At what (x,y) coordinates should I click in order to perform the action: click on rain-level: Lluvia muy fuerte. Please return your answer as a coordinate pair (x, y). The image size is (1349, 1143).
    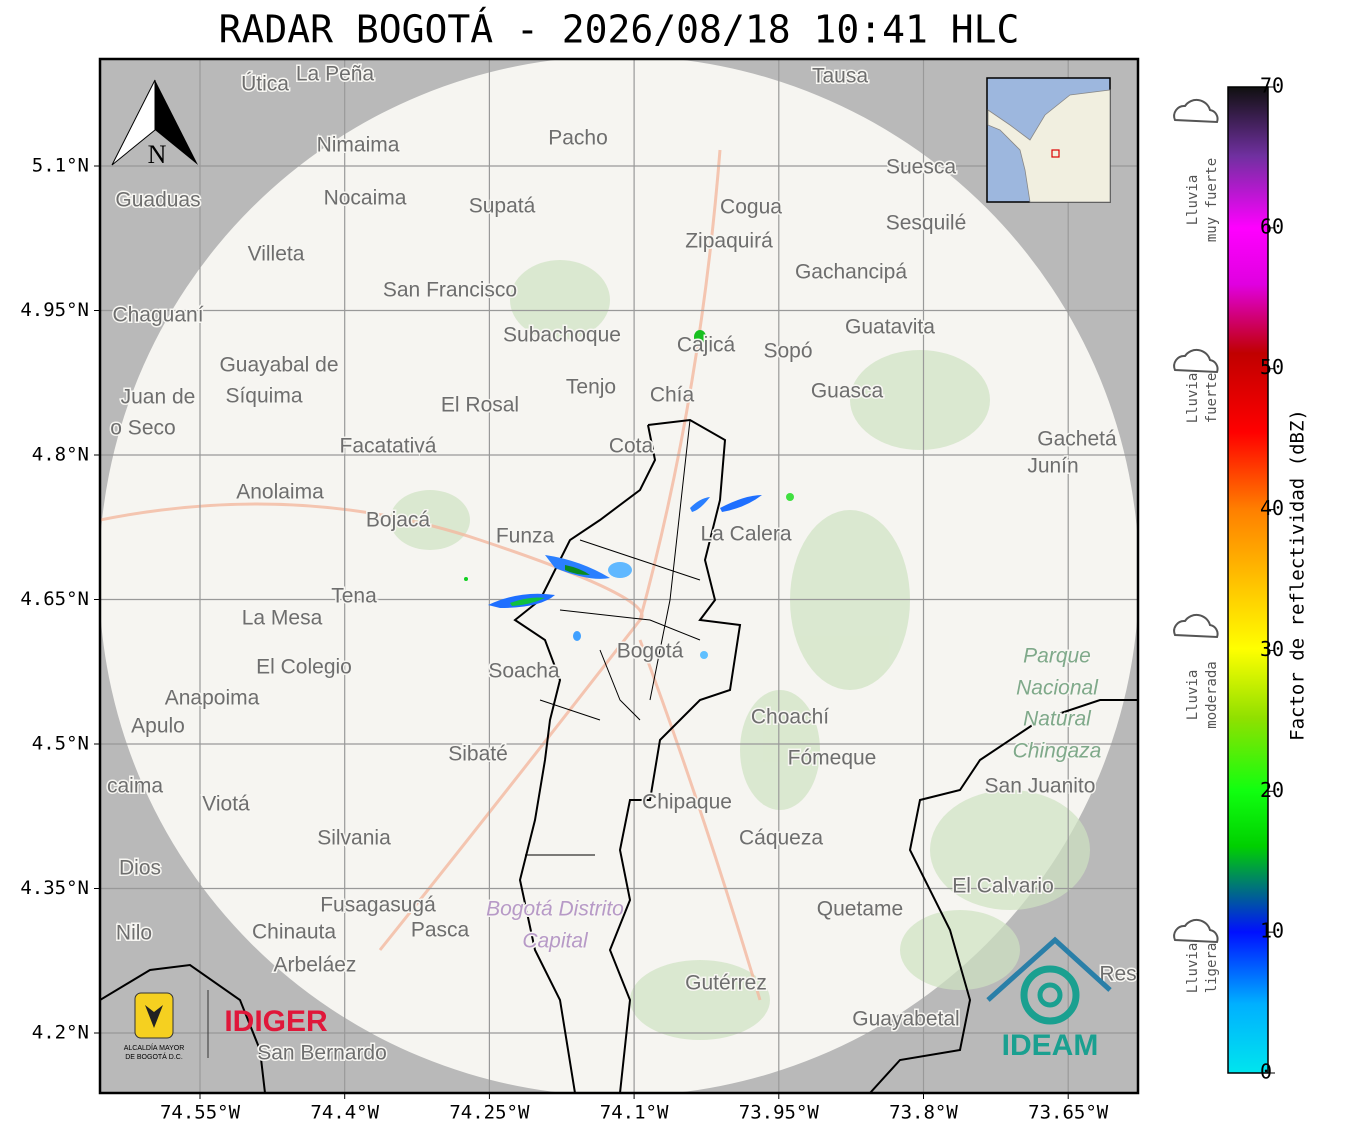
    Looking at the image, I should click on (1196, 170).